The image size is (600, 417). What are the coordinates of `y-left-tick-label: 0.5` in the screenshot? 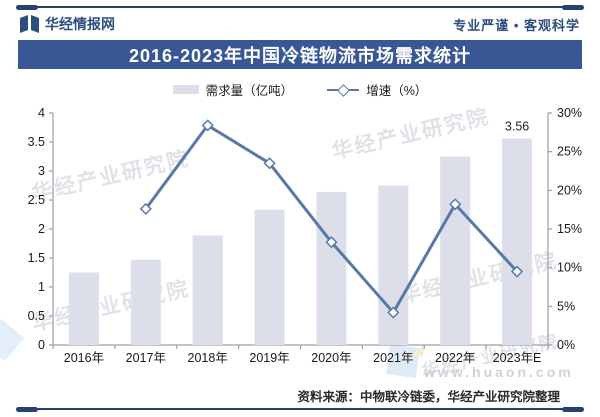 It's located at (36, 316).